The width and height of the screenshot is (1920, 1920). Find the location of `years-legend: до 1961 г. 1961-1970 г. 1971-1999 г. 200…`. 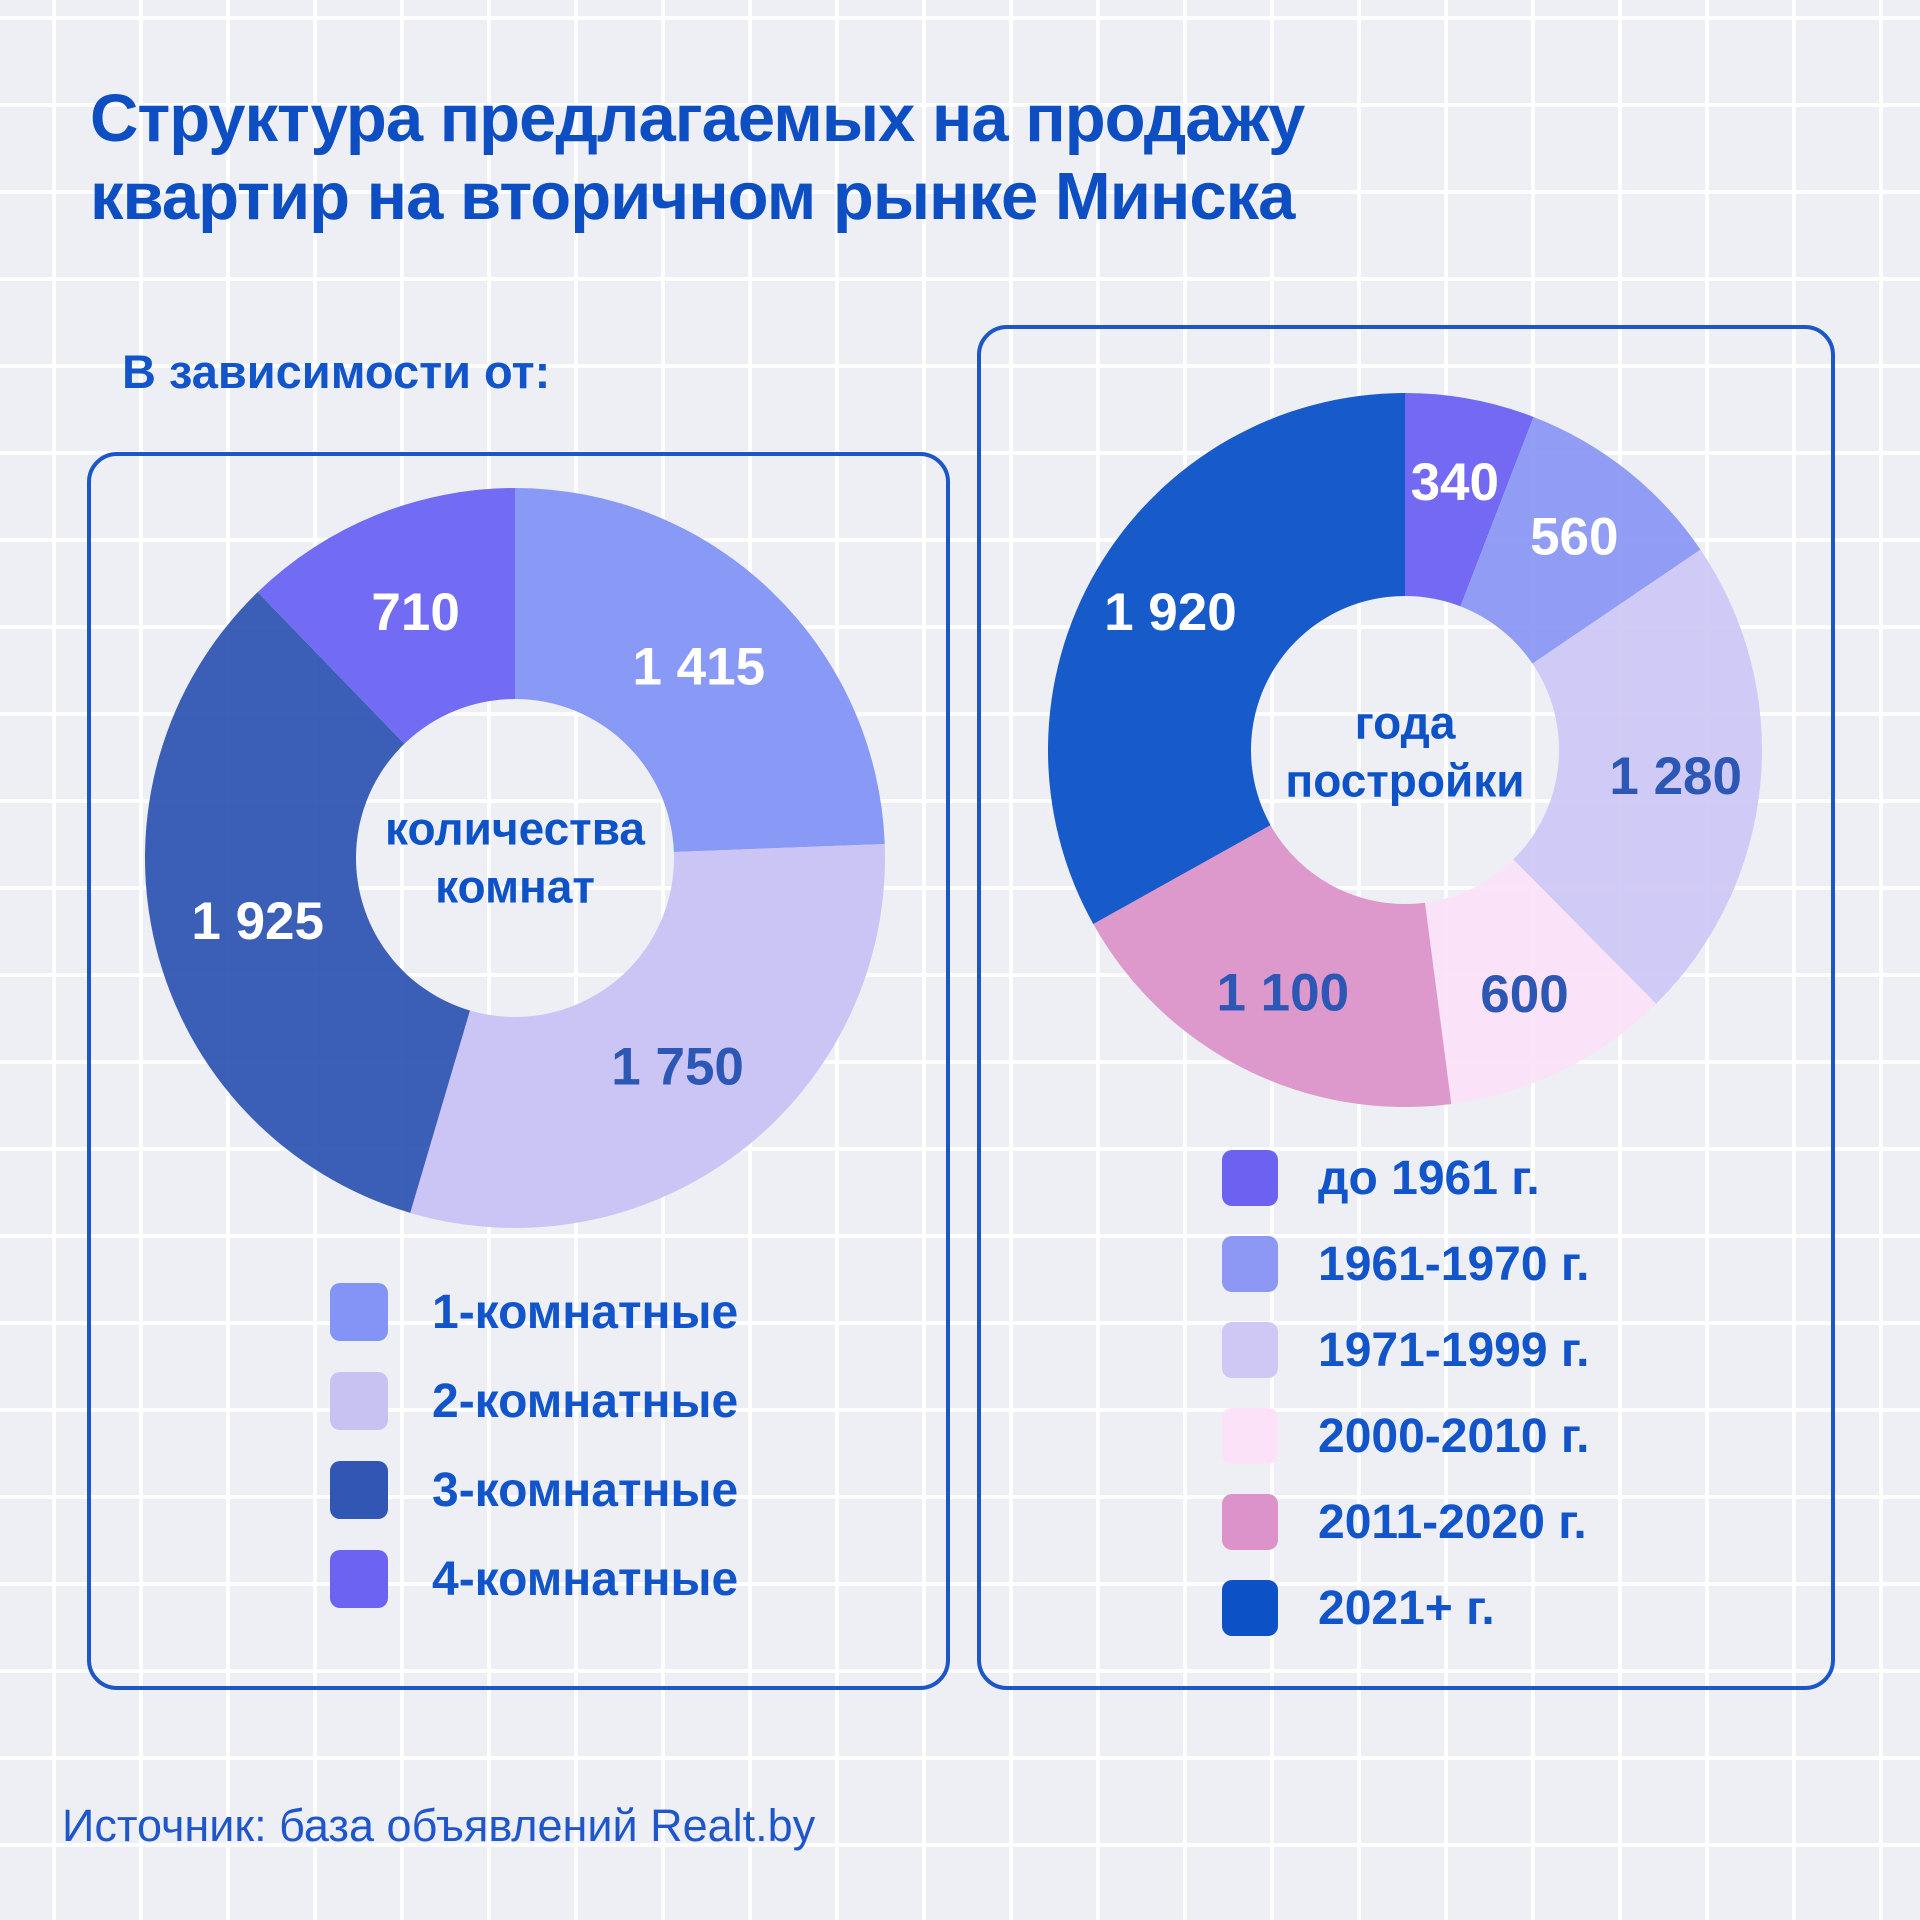

years-legend: до 1961 г. 1961-1970 г. 1971-1999 г. 200… is located at coordinates (1405, 1393).